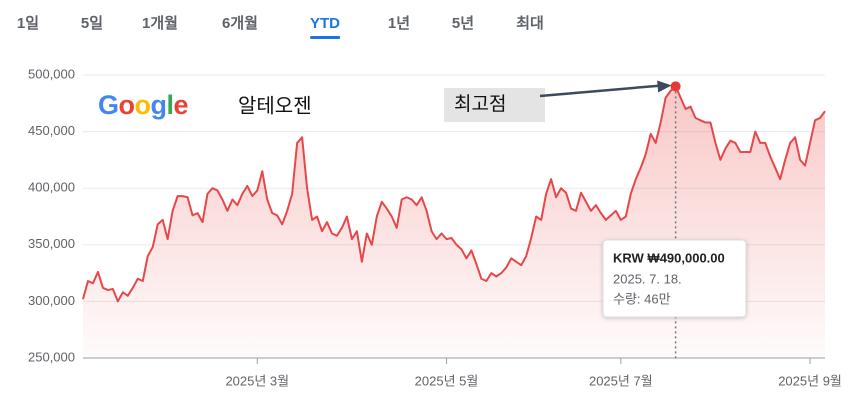 This screenshot has height=402, width=858. Describe the element at coordinates (257, 380) in the screenshot. I see `x-tick-label: 2025년 3월` at that location.